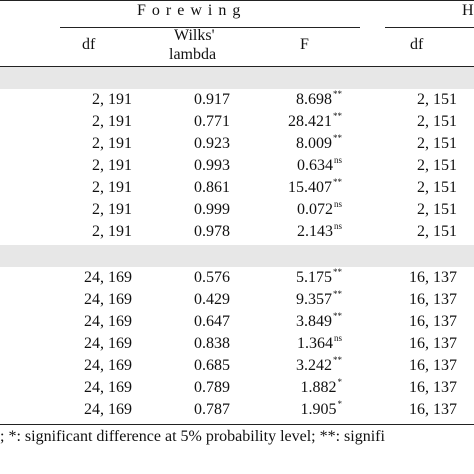 The image size is (474, 474). What do you see at coordinates (304, 44) in the screenshot?
I see `col-header-f: F` at bounding box center [304, 44].